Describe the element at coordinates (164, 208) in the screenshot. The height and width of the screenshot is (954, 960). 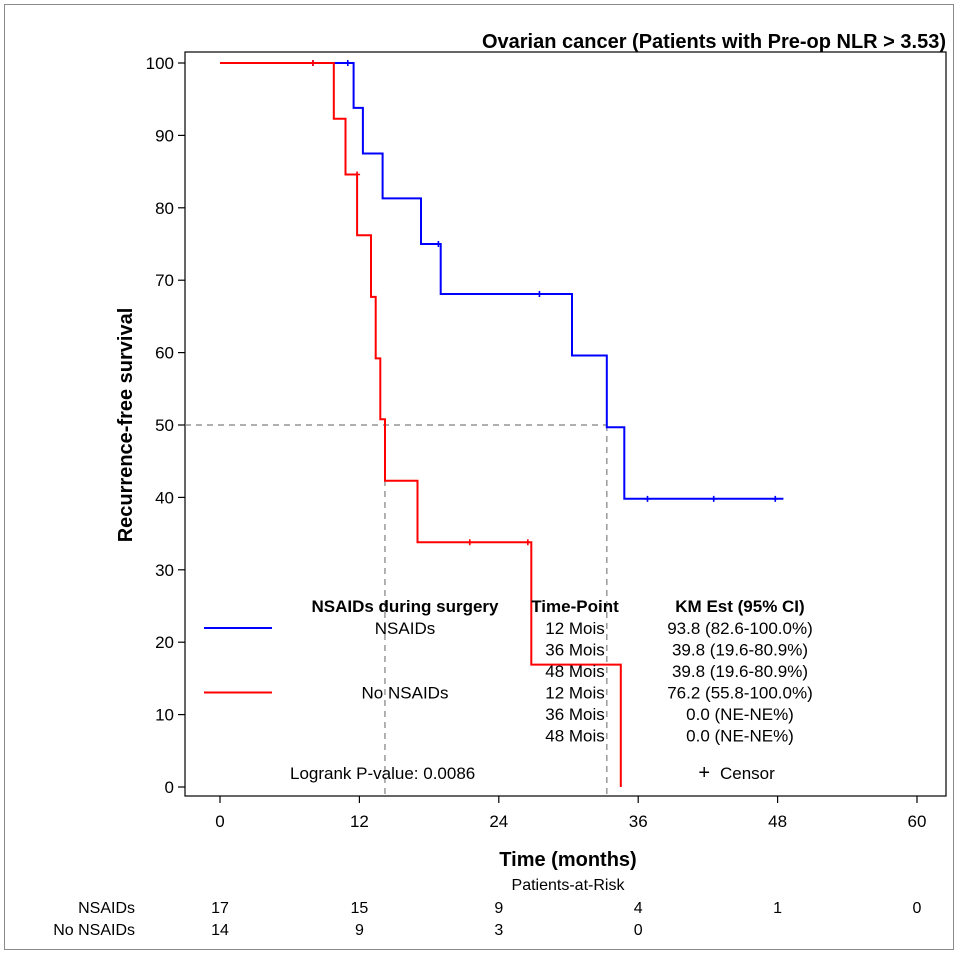
I see `y-tick-label: 80` at that location.